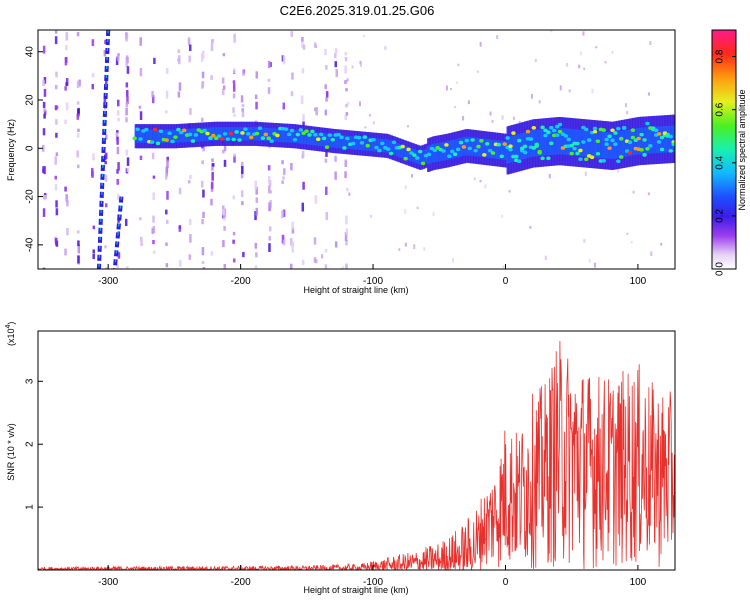  What do you see at coordinates (30, 52) in the screenshot?
I see `spectrogram-y-tick-label: 40` at bounding box center [30, 52].